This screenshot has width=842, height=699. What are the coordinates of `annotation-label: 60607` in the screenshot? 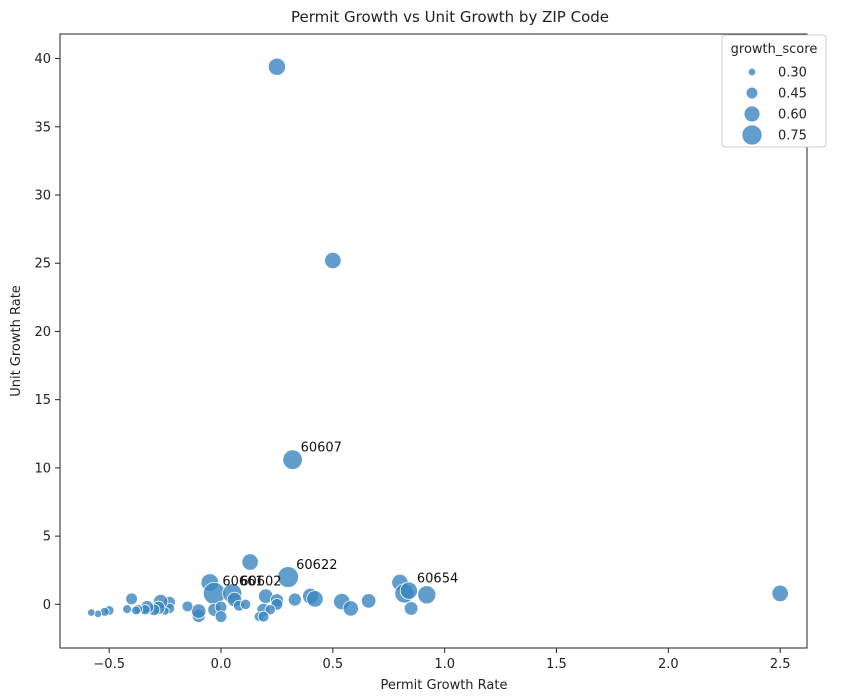 It's located at (321, 448).